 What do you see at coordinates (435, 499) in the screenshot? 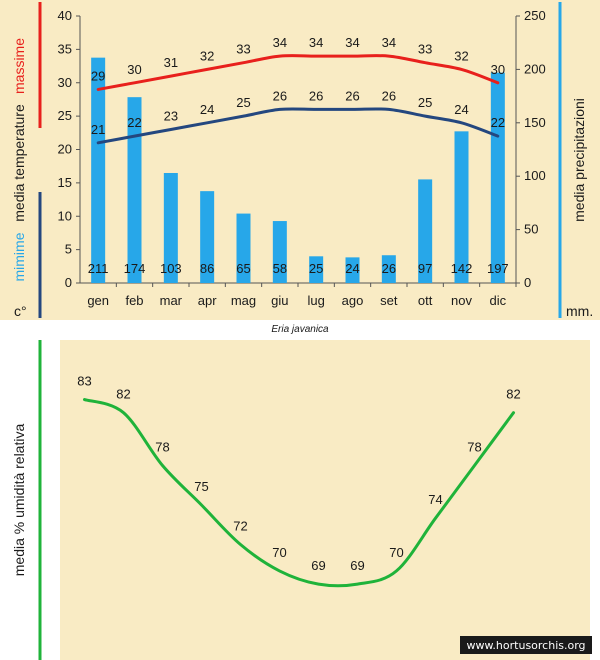
I see `humidity-value-label: 74` at bounding box center [435, 499].